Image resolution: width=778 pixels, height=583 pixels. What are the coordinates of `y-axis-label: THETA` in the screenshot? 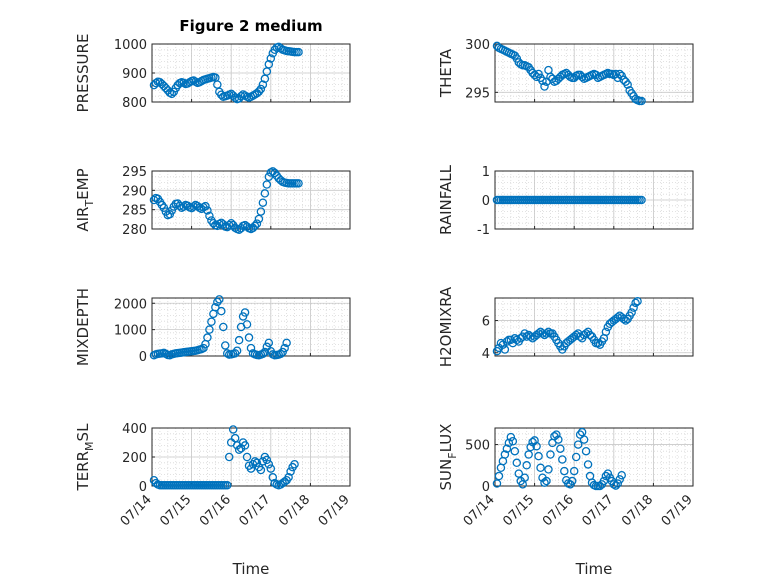 It's located at (446, 73).